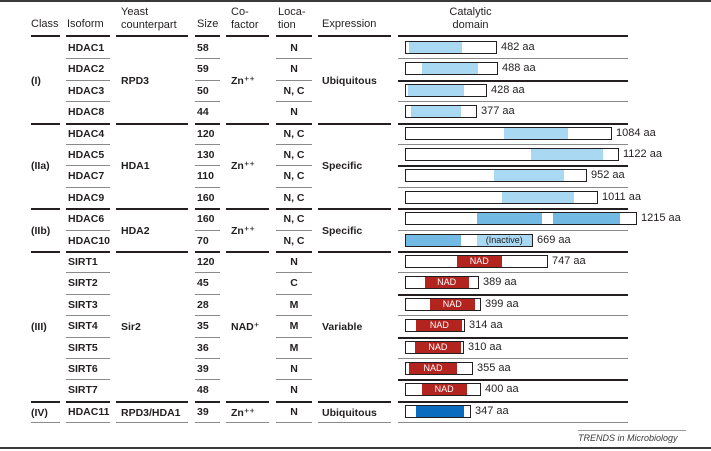 This screenshot has height=451, width=711. I want to click on group-class: (I), so click(36, 80).